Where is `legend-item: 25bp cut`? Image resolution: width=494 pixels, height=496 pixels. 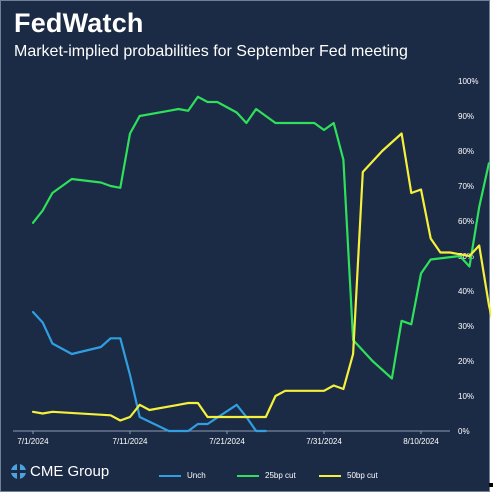
legend-item: 25bp cut is located at coordinates (266, 475).